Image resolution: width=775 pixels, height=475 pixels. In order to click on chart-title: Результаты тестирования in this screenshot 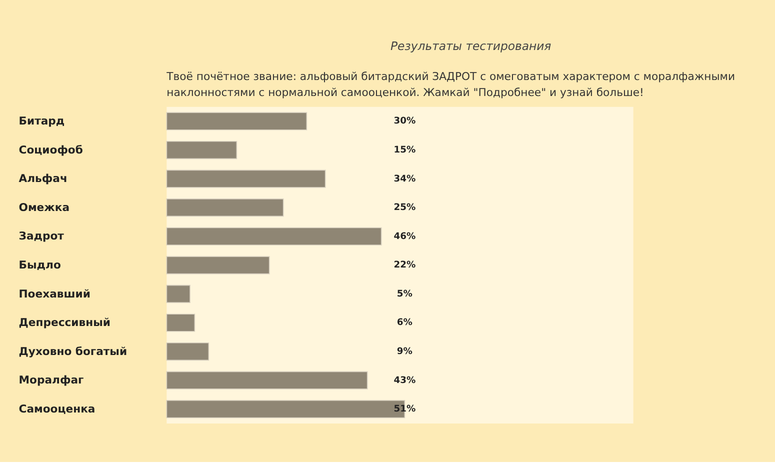, I will do `click(471, 46)`.